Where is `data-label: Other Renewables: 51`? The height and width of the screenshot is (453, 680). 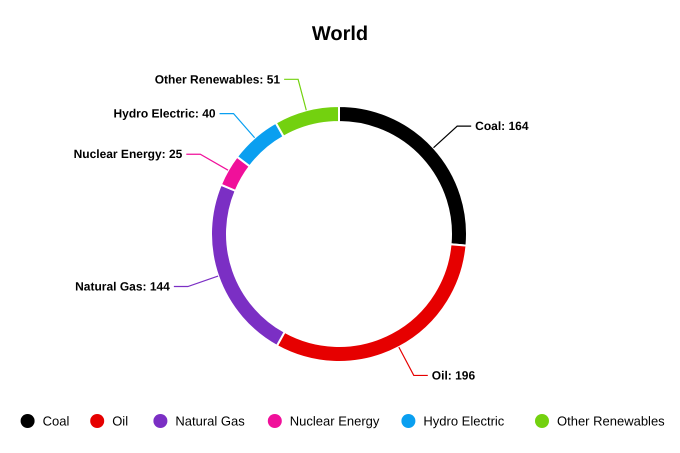 data-label: Other Renewables: 51 is located at coordinates (217, 79).